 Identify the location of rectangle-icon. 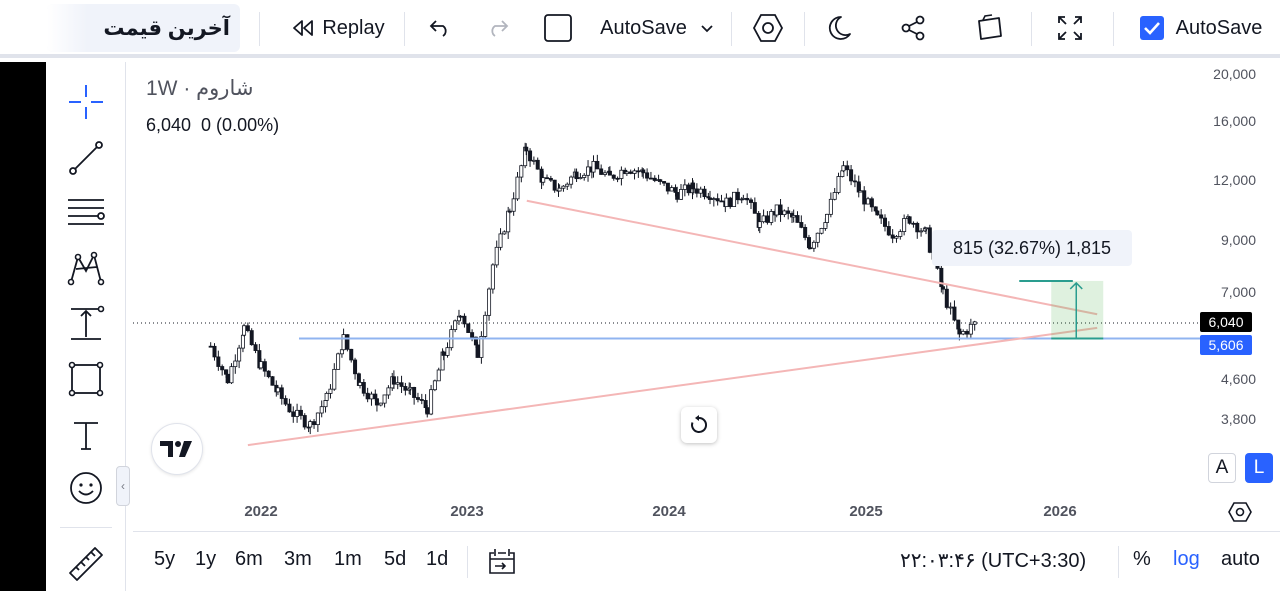
(86, 379).